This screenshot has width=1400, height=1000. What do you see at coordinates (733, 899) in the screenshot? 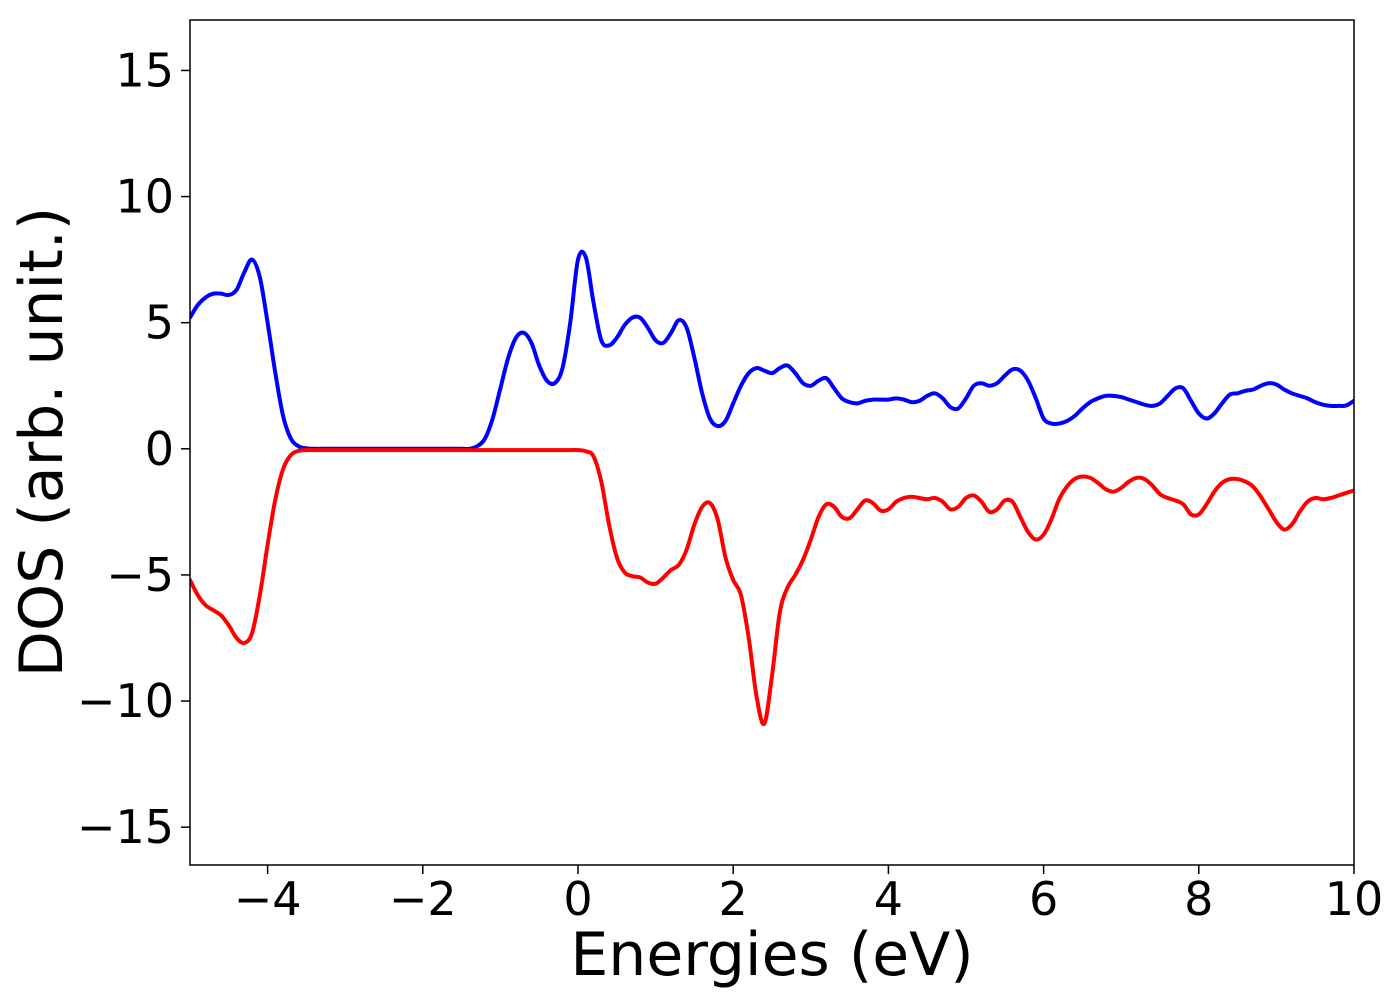
I see `x-tick-label: 2` at bounding box center [733, 899].